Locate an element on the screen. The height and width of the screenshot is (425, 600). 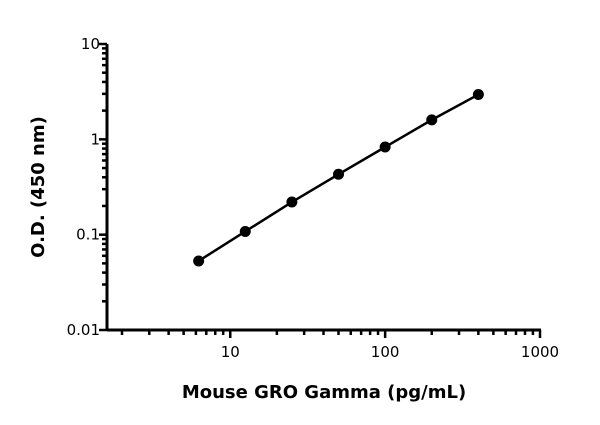
x-axis-label: Mouse GRO Gamma (pg/mL) is located at coordinates (324, 392).